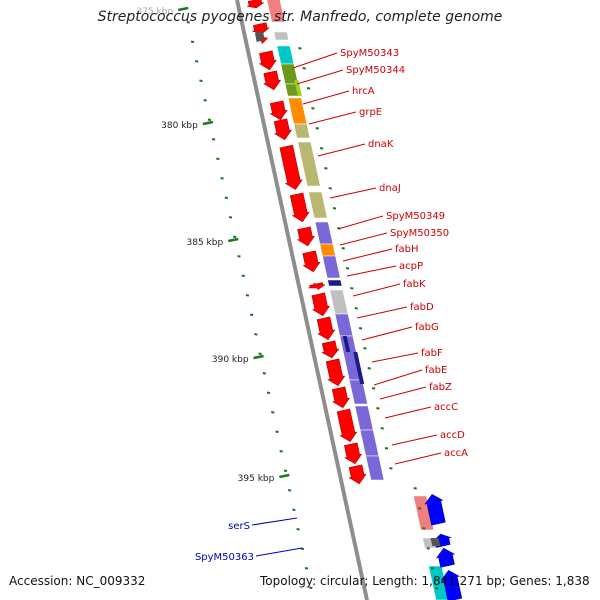 The height and width of the screenshot is (600, 600). Describe the element at coordinates (77, 581) in the screenshot. I see `accession-label: Accession: NC_009332` at that location.